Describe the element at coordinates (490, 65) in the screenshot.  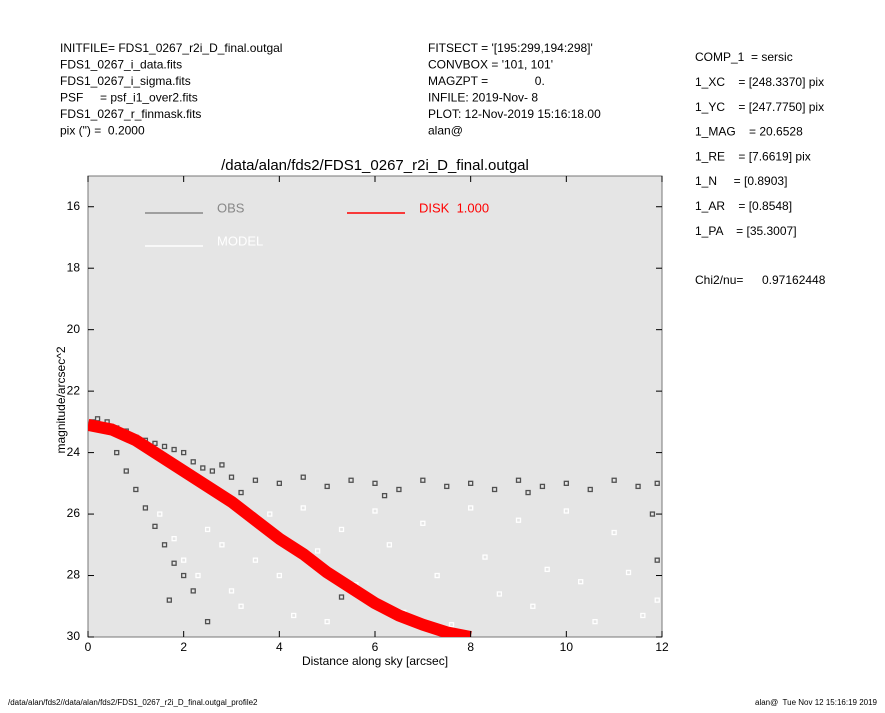
I see `header-middle-line: CONVBOX = '101, 101'` at that location.